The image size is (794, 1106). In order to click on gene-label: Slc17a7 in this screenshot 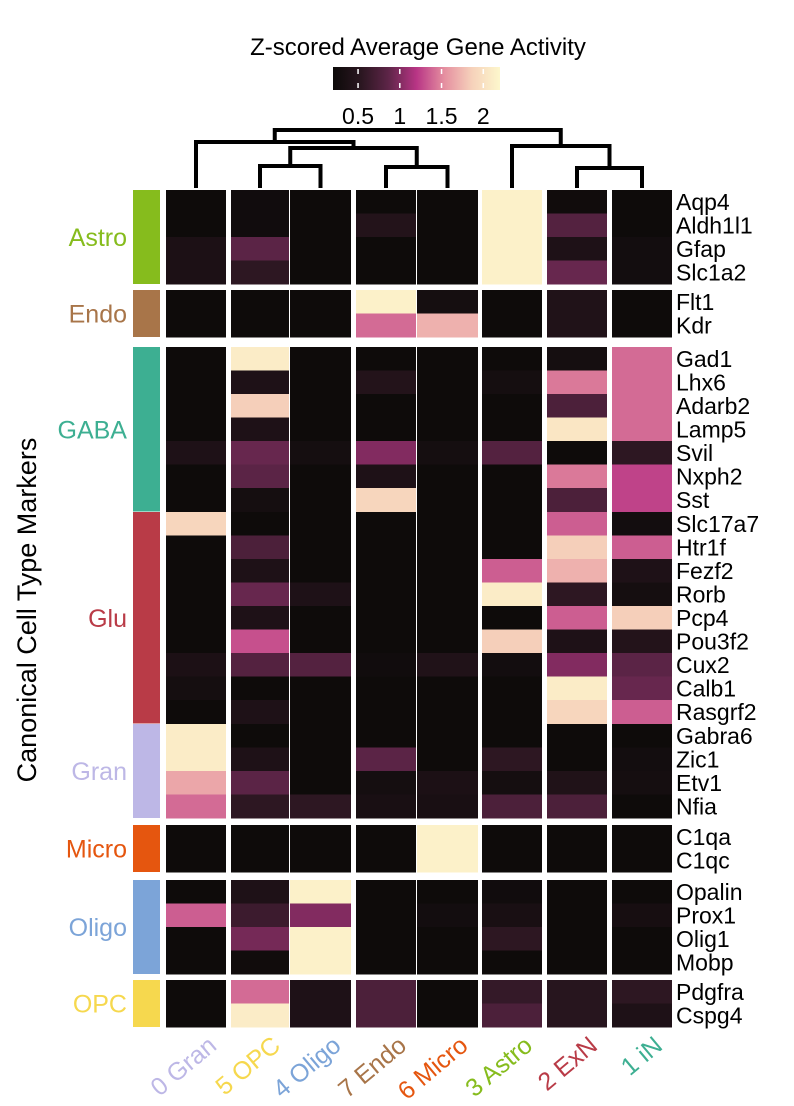, I will do `click(717, 524)`.